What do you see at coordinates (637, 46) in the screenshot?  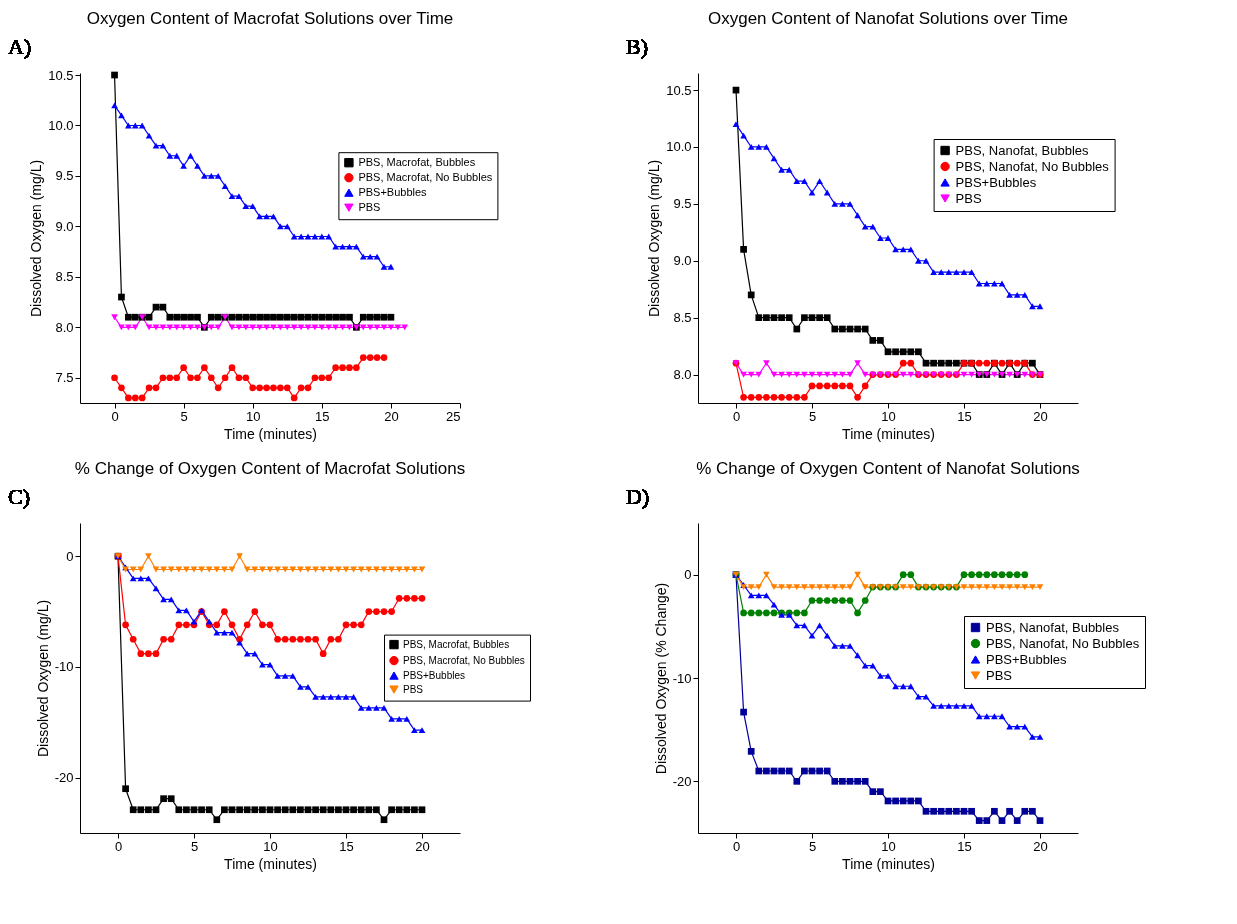 I see `text: B)` at bounding box center [637, 46].